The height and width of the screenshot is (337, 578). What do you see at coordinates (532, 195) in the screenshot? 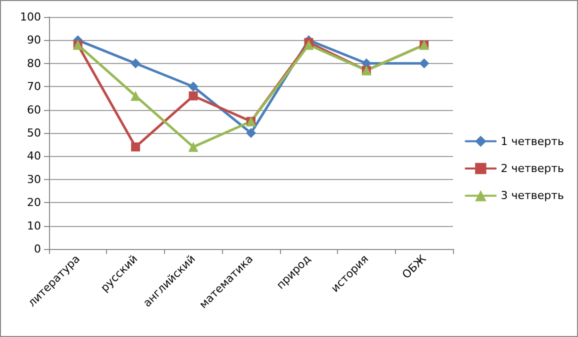
I see `legend-label: 3 четверть` at bounding box center [532, 195].